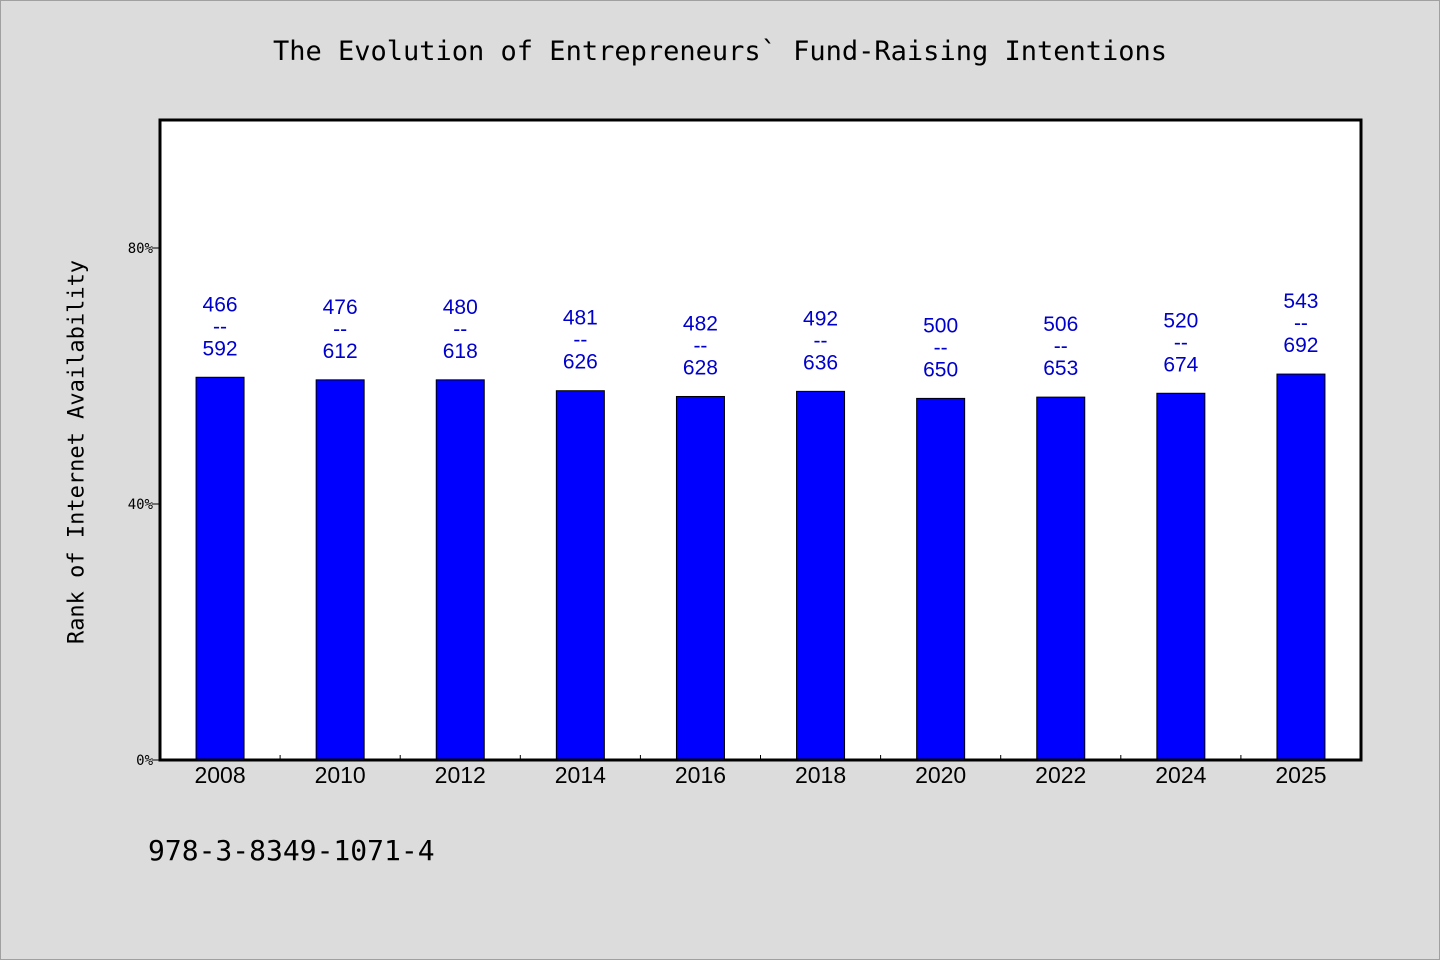 Image resolution: width=1440 pixels, height=960 pixels. What do you see at coordinates (940, 325) in the screenshot?
I see `data-label-2020-top: 500` at bounding box center [940, 325].